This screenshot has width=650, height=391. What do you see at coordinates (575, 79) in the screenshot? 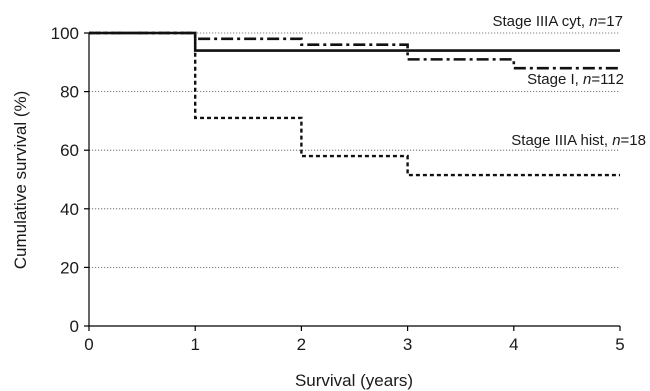
I see `label-stage-i: Stage I, n=112` at bounding box center [575, 79].